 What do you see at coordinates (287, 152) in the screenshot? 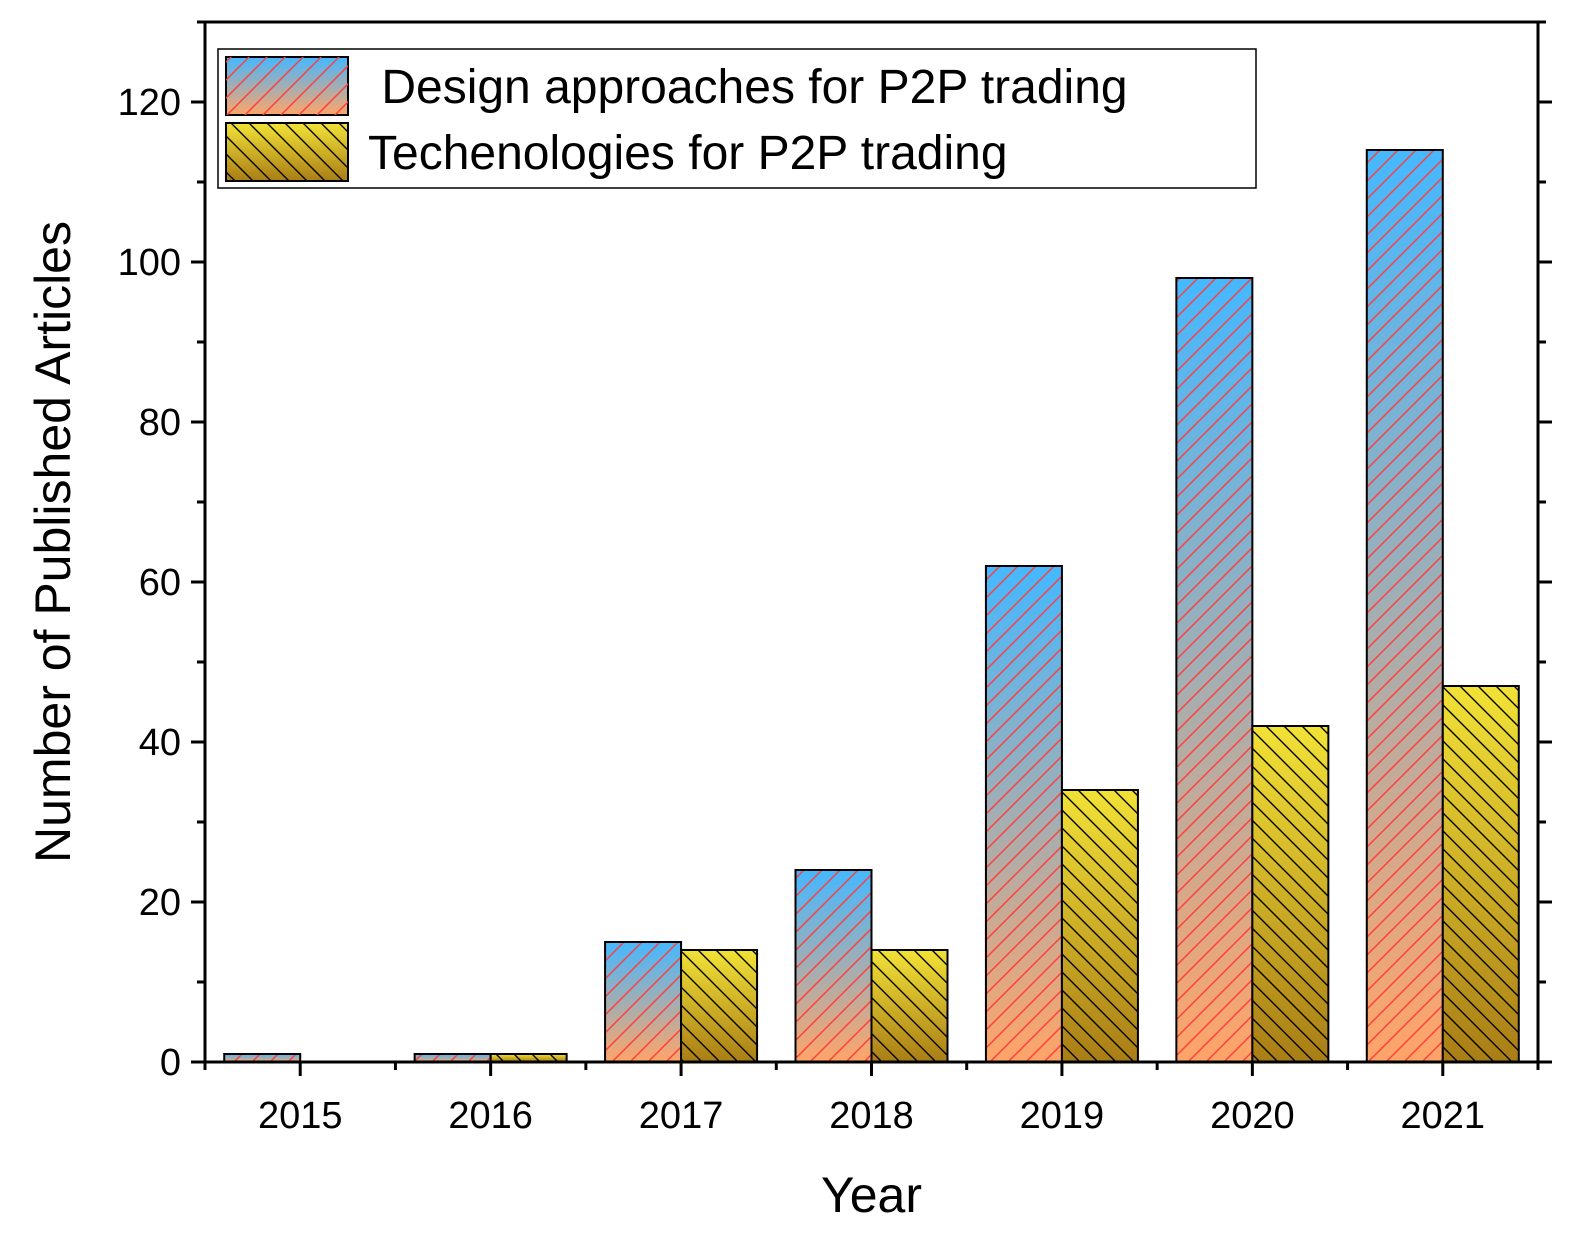
I see `legend-hatch-technologies` at bounding box center [287, 152].